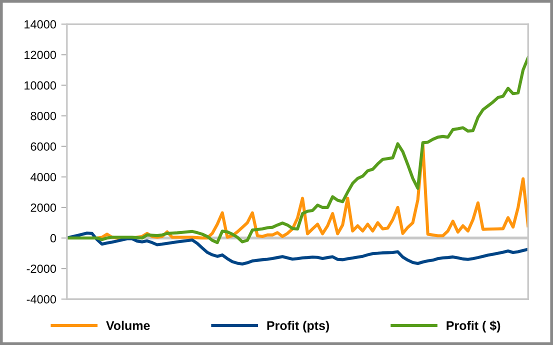 This screenshot has height=345, width=553. I want to click on y-tick-label: 10000, so click(40, 85).